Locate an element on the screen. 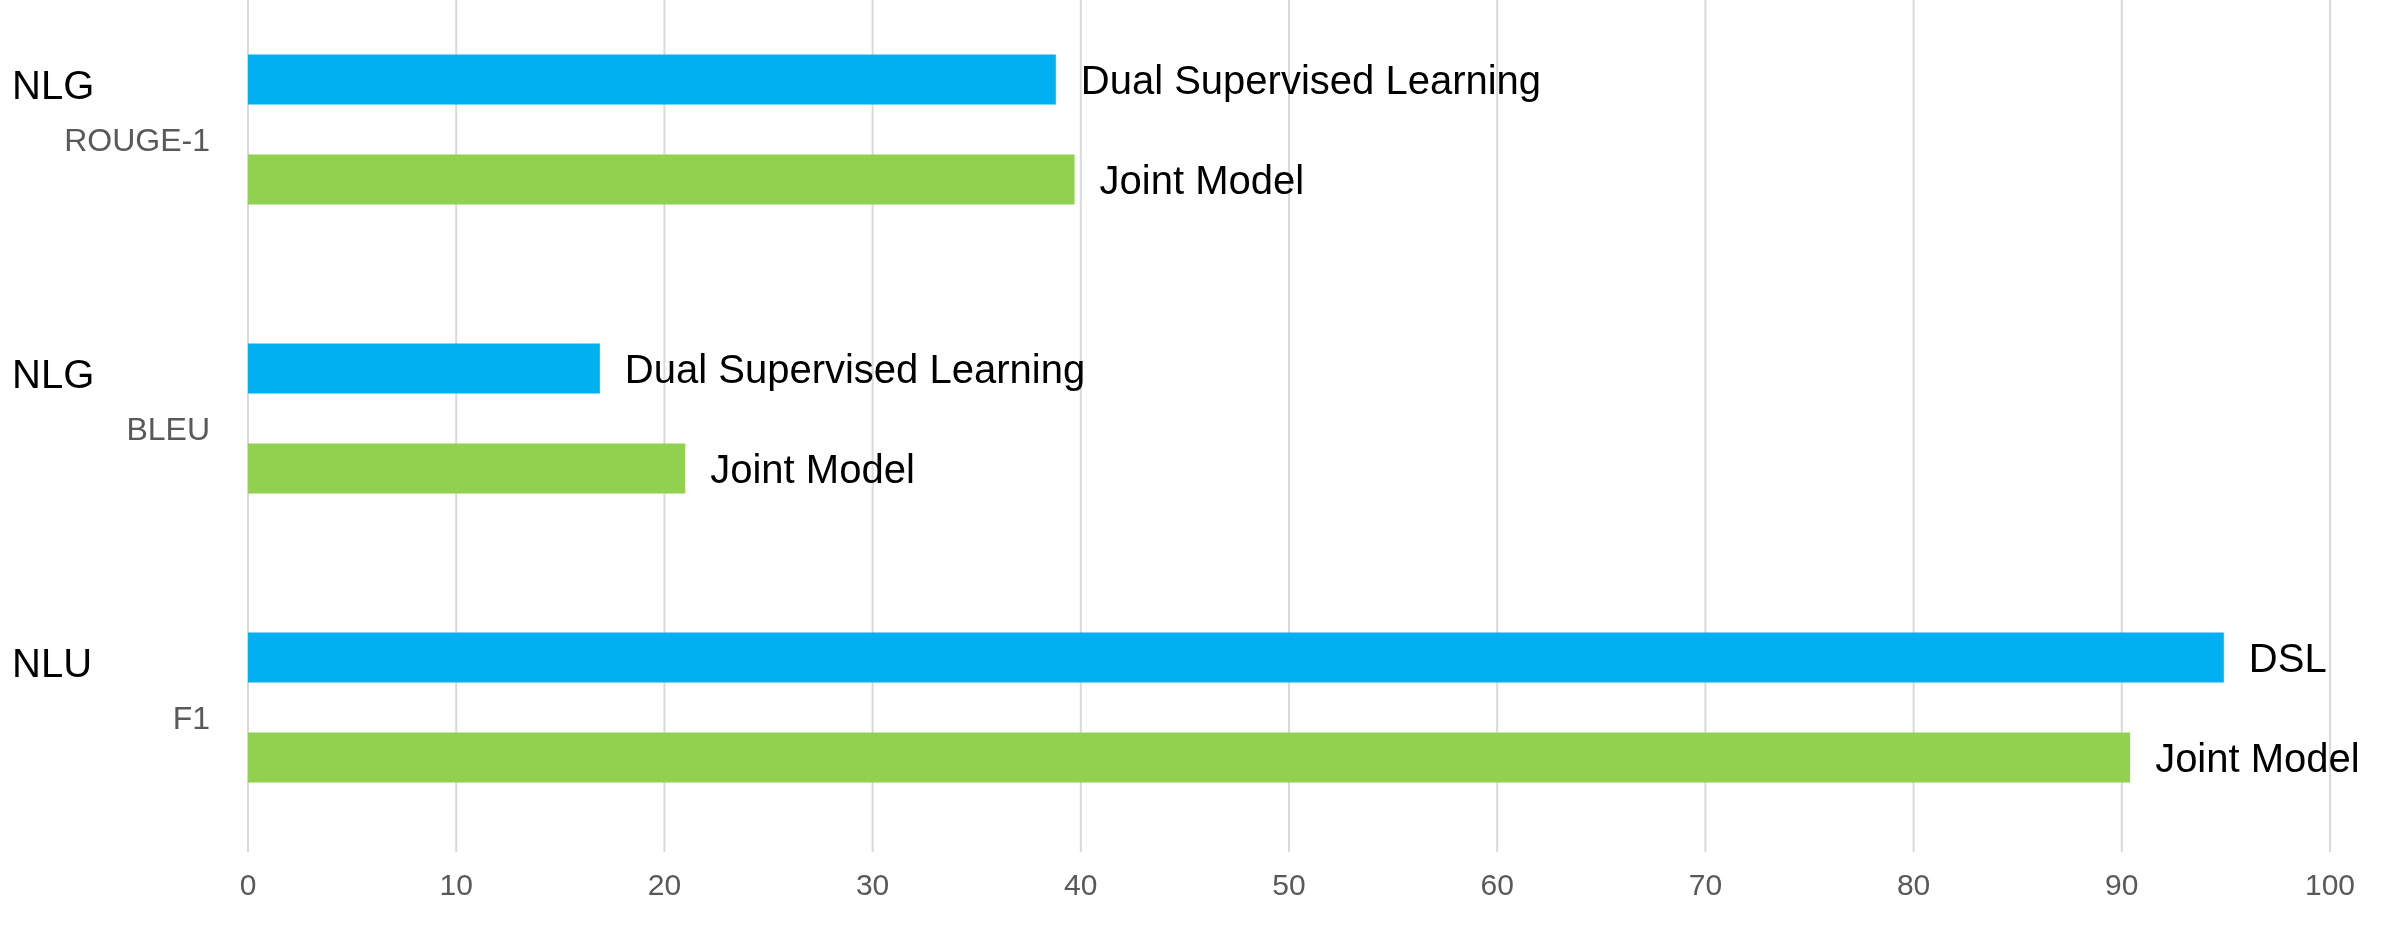 This screenshot has height=938, width=2392. x-tick-label: 100 is located at coordinates (2330, 884).